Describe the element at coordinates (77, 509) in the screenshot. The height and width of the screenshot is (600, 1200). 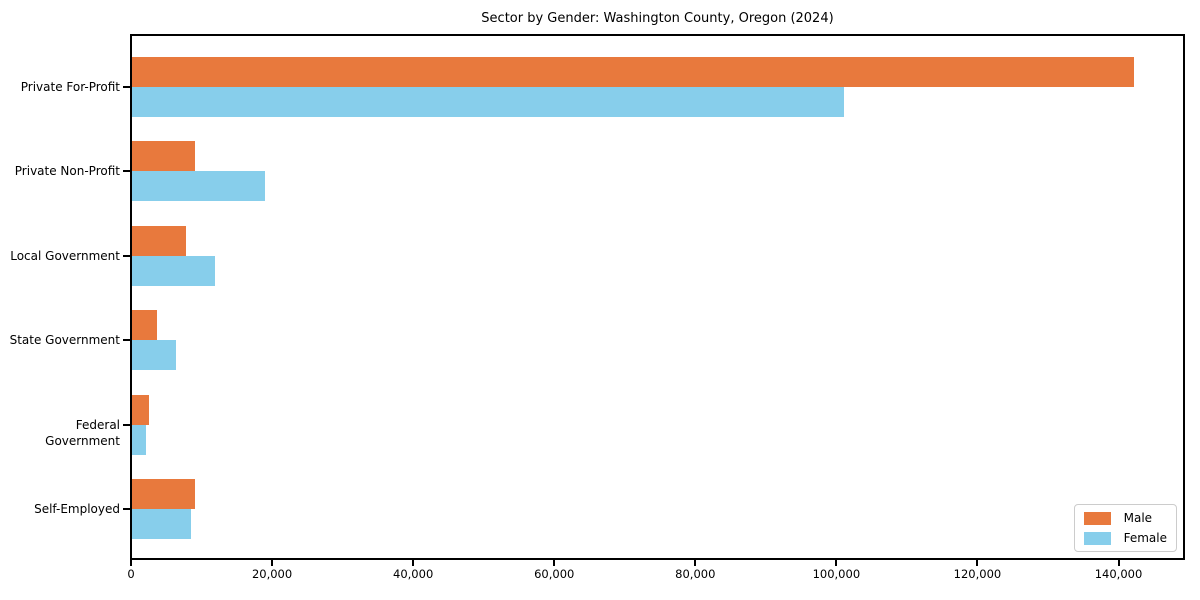
I see `y-tick-label: Self-Employed` at that location.